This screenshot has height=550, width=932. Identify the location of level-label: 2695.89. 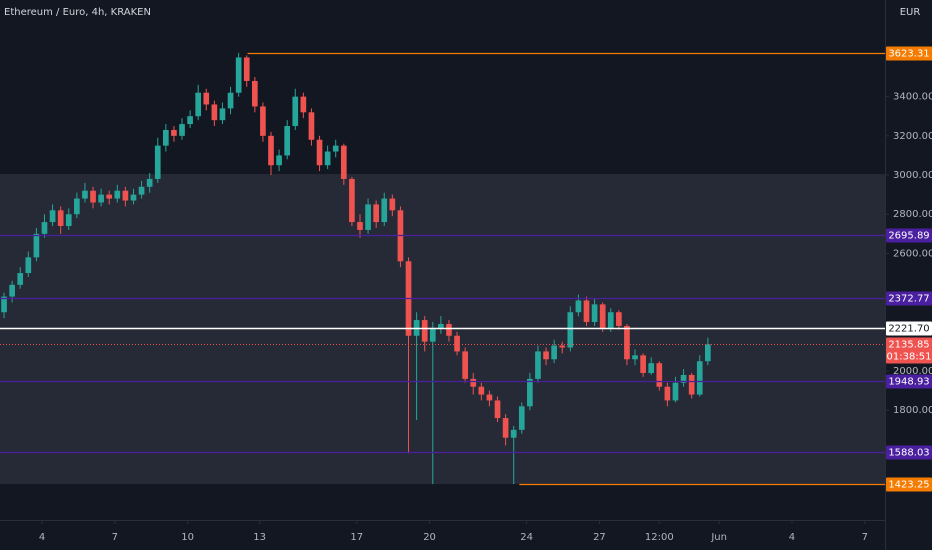
(908, 236).